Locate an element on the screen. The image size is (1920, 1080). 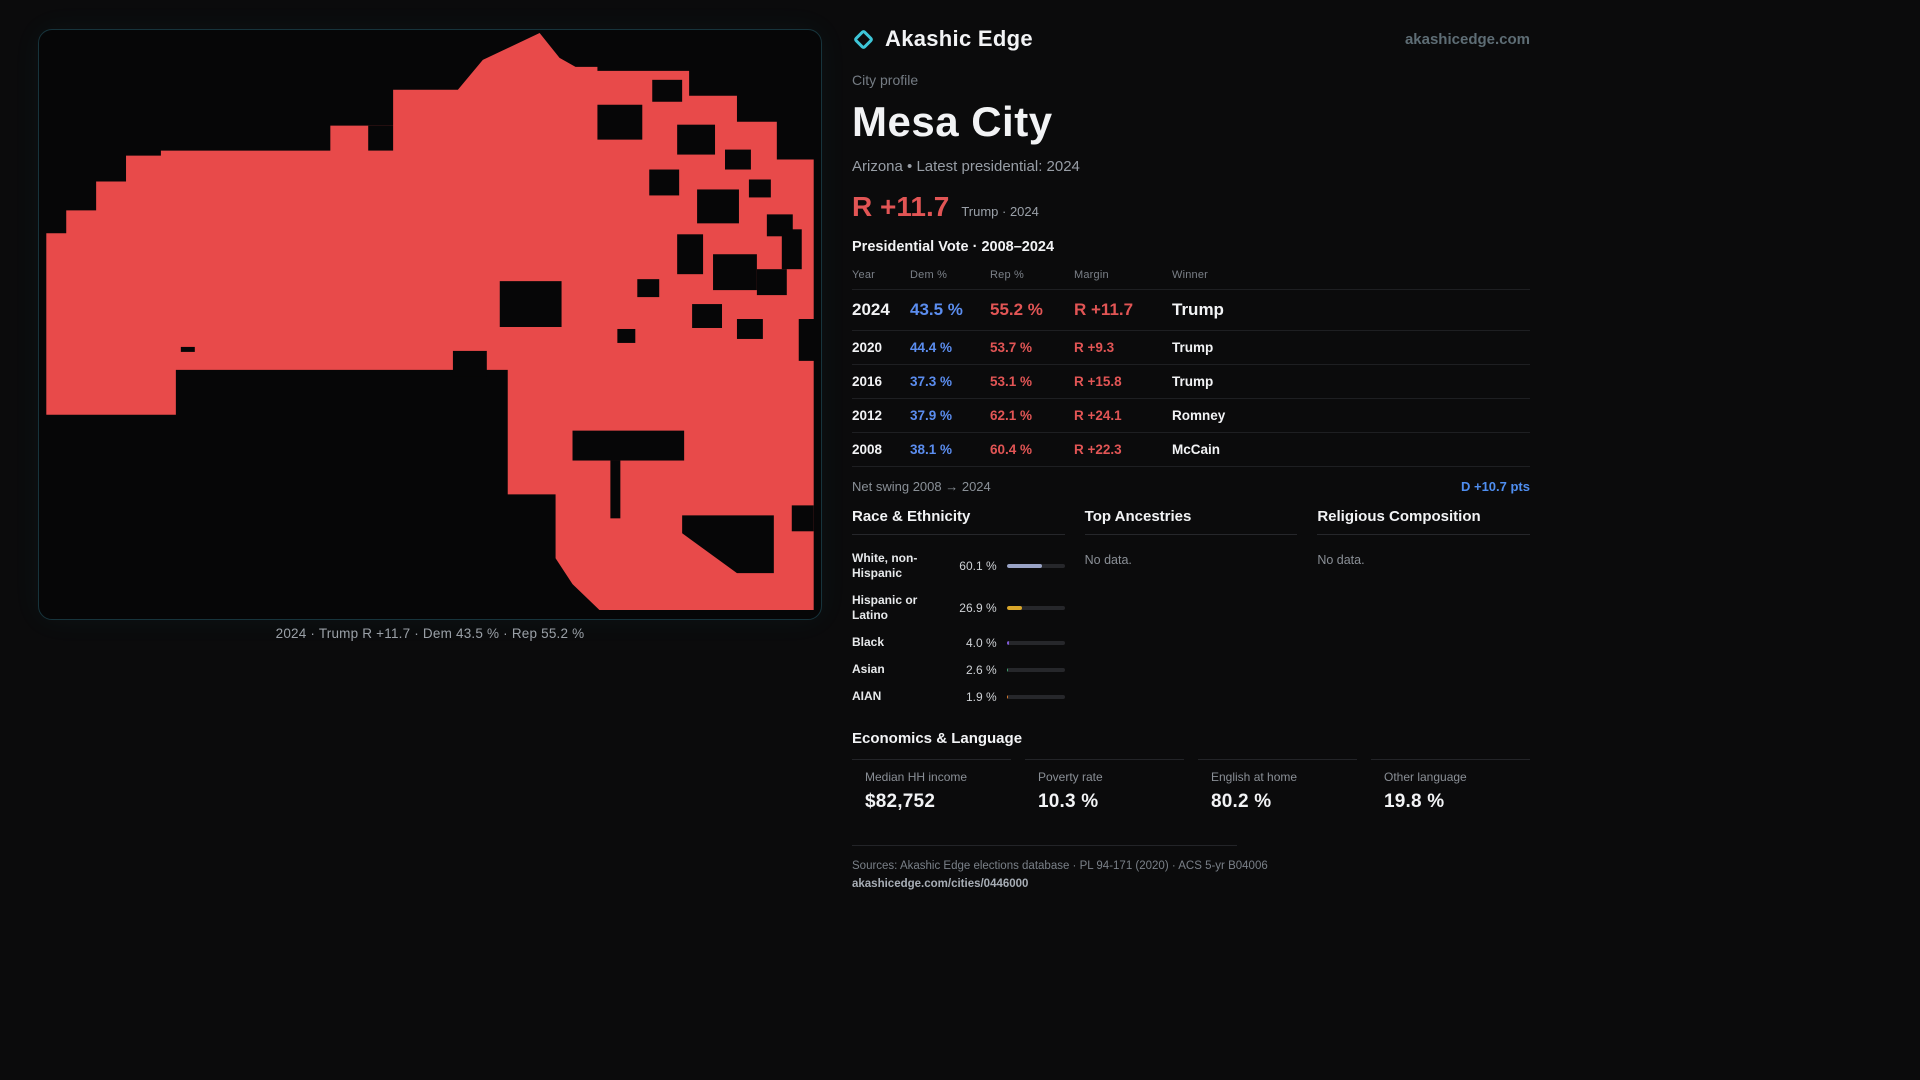
race-value: 4.0 % is located at coordinates (981, 642).